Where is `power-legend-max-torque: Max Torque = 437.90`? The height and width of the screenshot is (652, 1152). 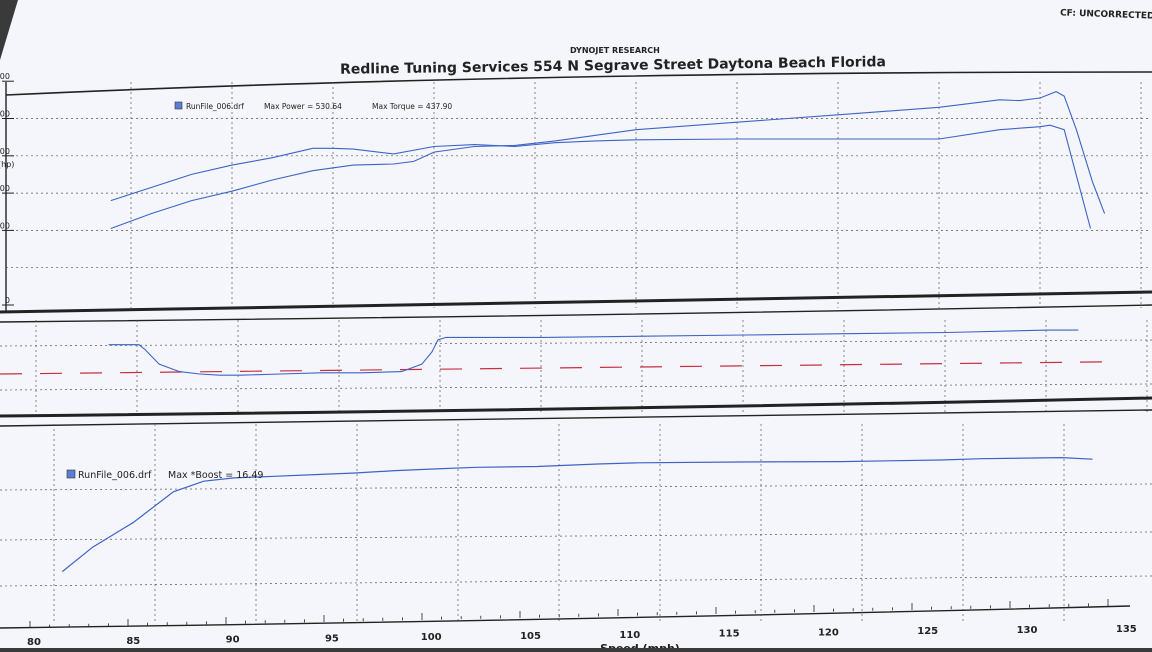 power-legend-max-torque: Max Torque = 437.90 is located at coordinates (412, 106).